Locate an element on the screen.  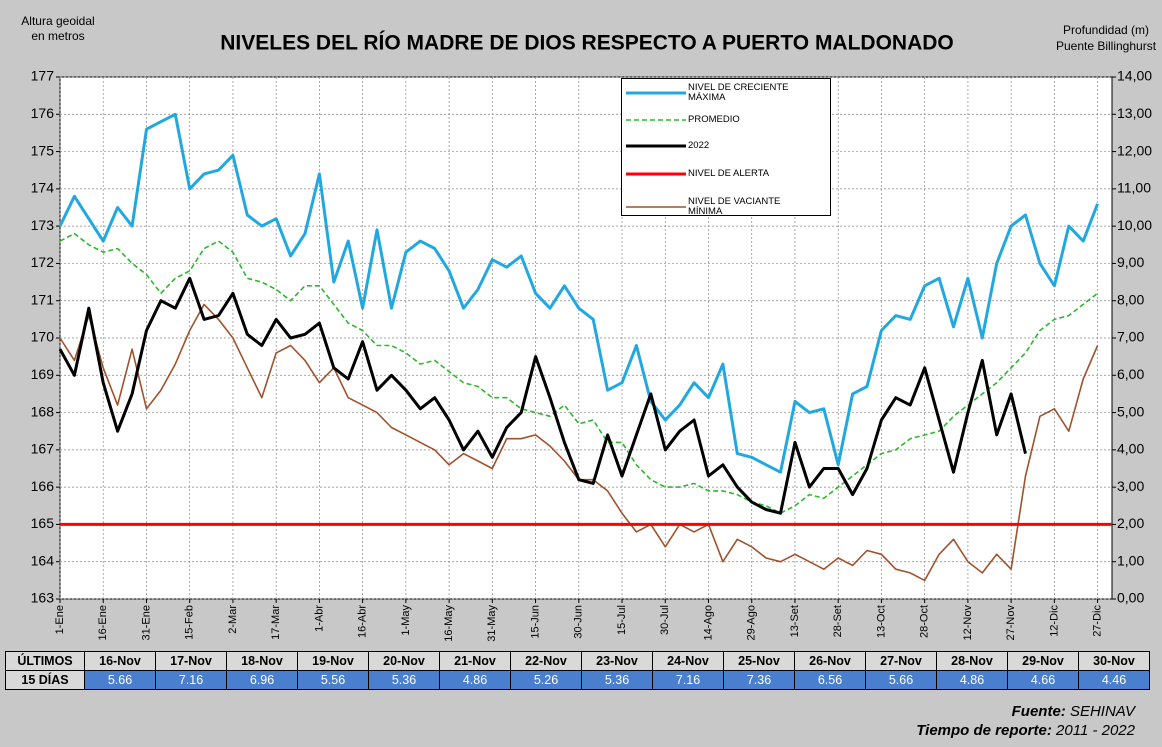
x-tick-label: 14-Ago is located at coordinates (708, 622).